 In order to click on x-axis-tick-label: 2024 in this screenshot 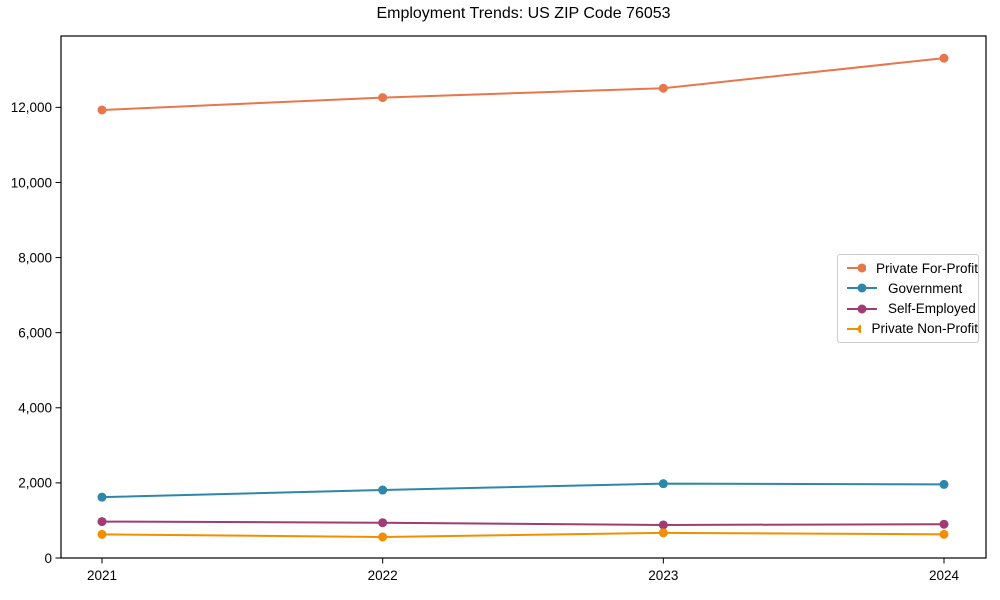, I will do `click(944, 575)`.